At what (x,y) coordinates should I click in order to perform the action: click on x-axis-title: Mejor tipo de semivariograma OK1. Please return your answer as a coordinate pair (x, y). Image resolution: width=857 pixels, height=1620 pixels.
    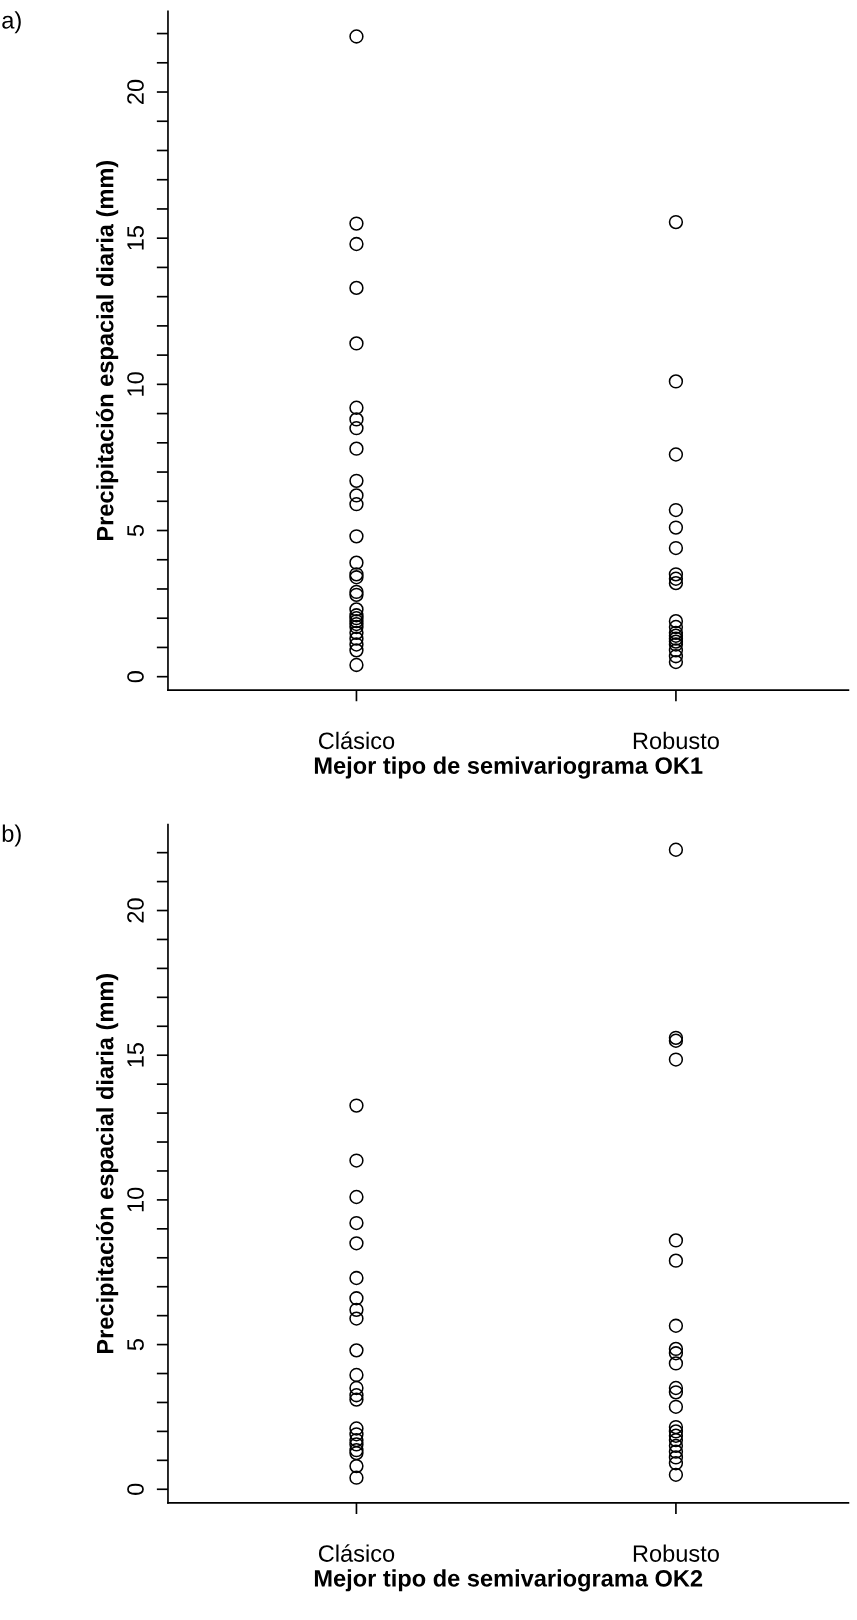
    Looking at the image, I should click on (508, 767).